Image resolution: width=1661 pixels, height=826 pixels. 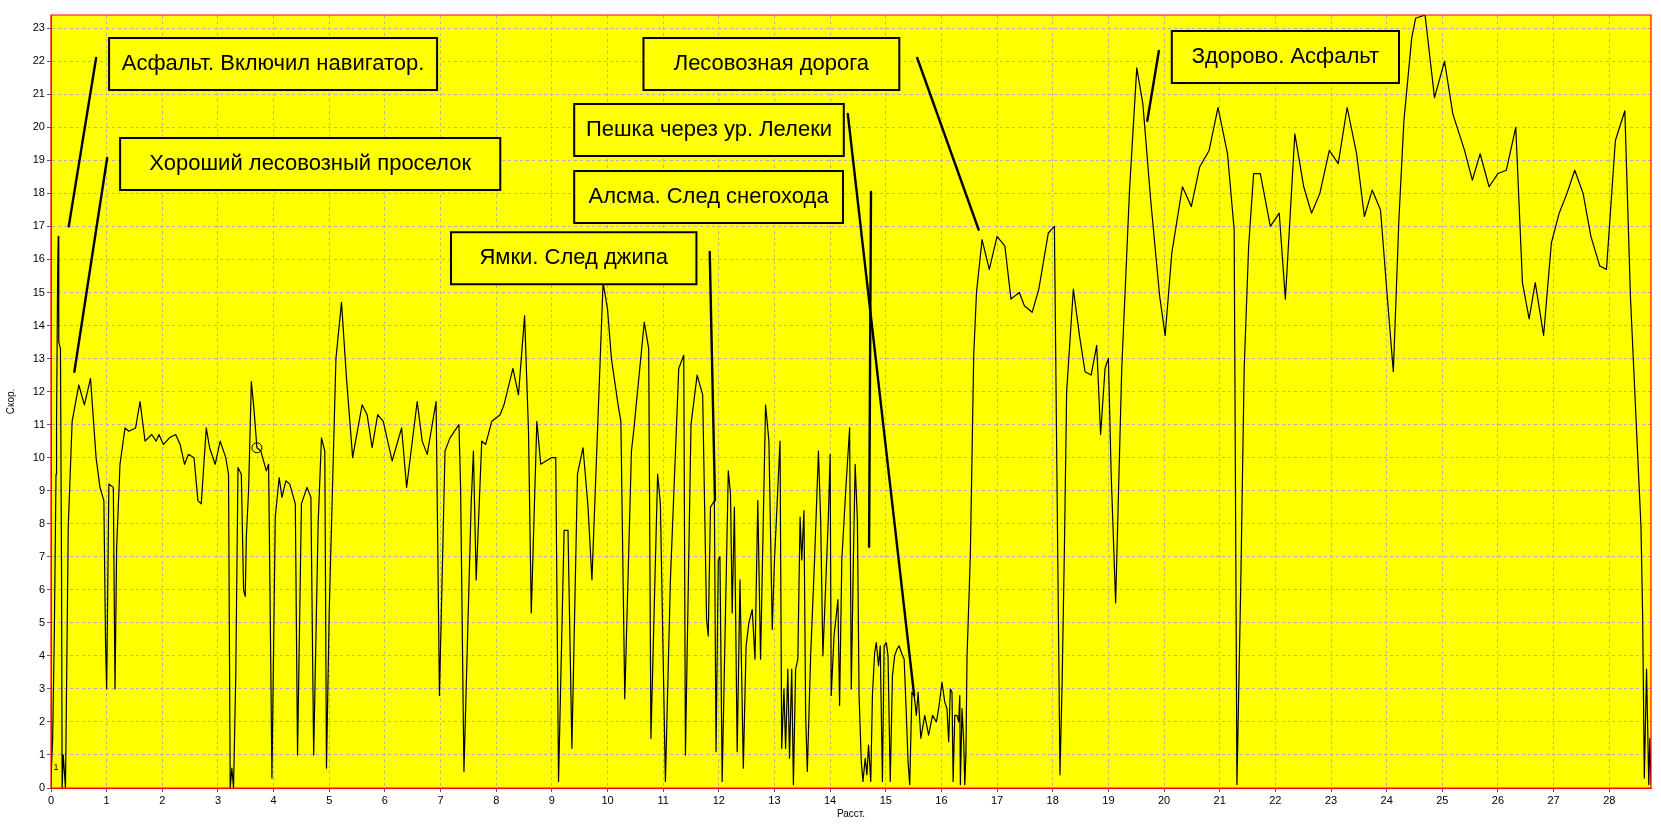 I want to click on x-tick-label: 7, so click(x=440, y=799).